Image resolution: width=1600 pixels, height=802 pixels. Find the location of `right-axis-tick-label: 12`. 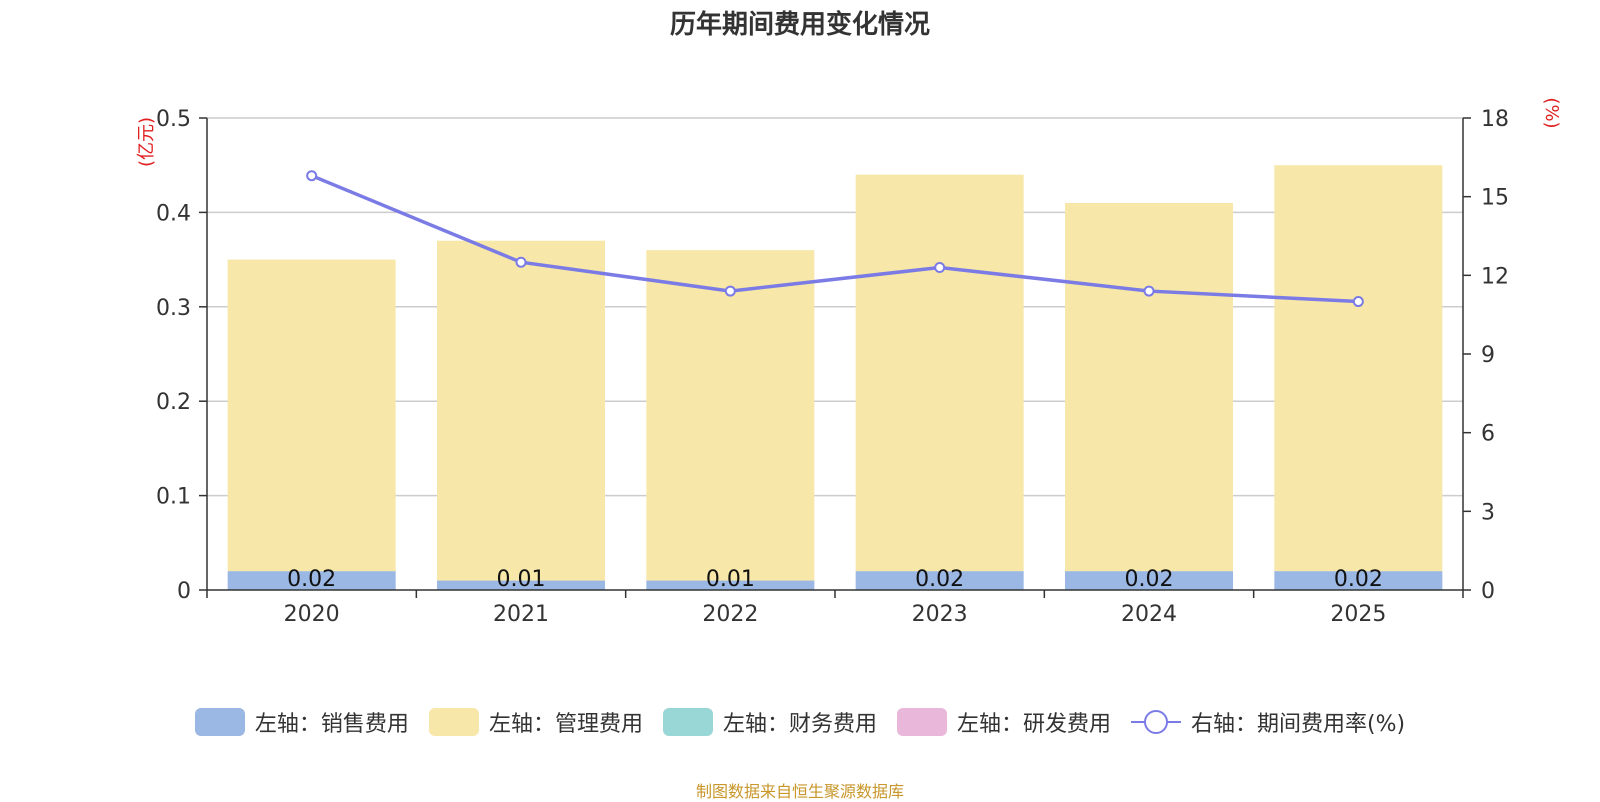

right-axis-tick-label: 12 is located at coordinates (1495, 276).